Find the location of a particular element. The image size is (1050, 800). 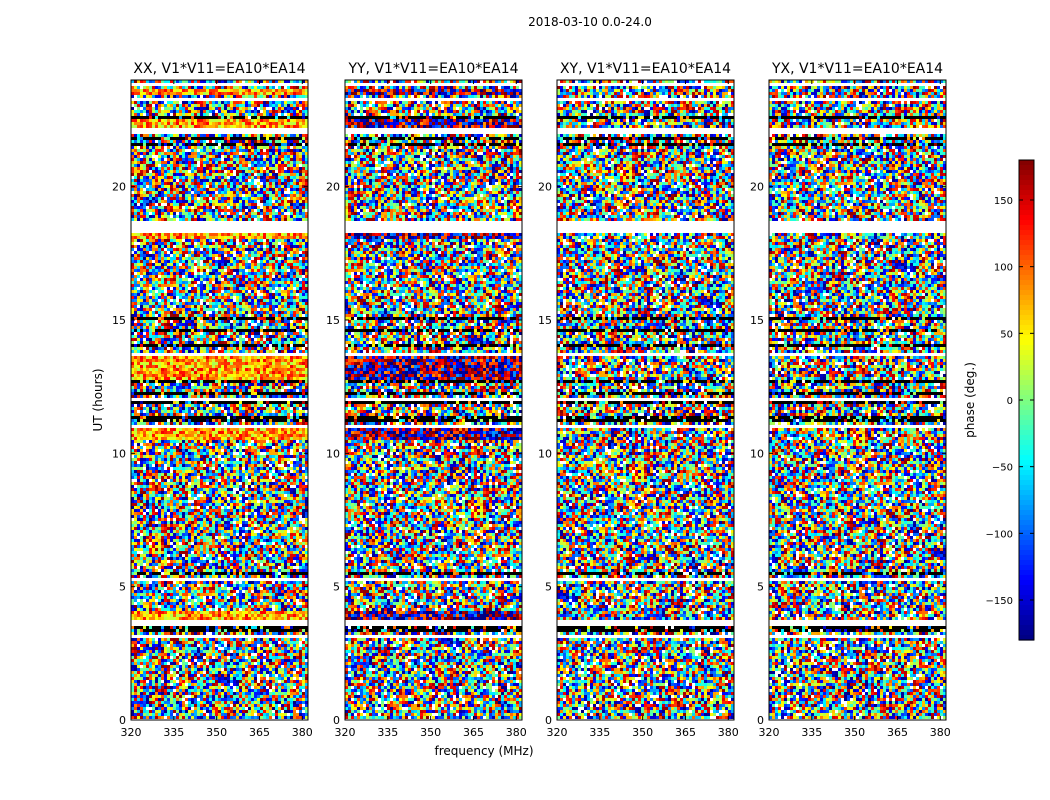

colorbar-tick-label: −100 is located at coordinates (999, 534).